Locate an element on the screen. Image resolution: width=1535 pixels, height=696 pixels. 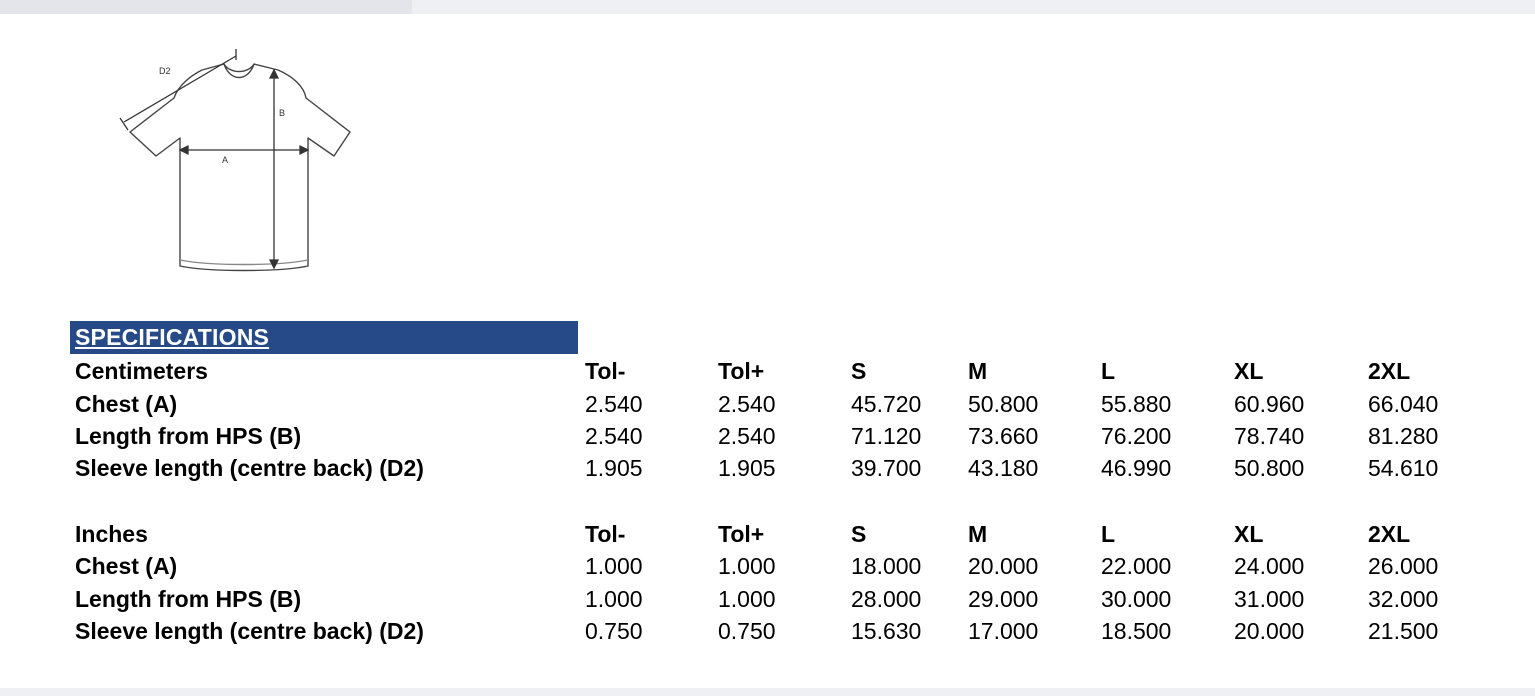
cell-value: 22.000 is located at coordinates (1136, 566).